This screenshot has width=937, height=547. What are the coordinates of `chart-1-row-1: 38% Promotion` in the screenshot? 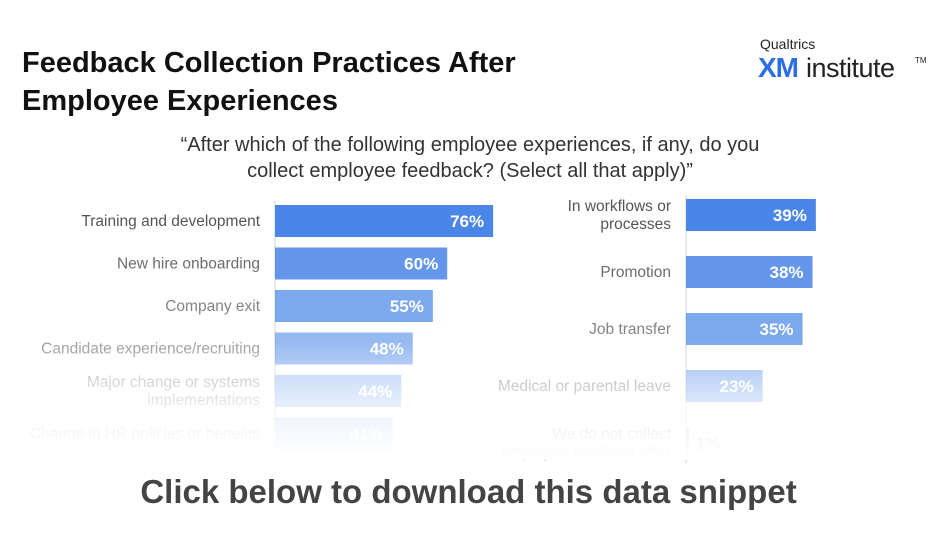 It's located at (706, 272).